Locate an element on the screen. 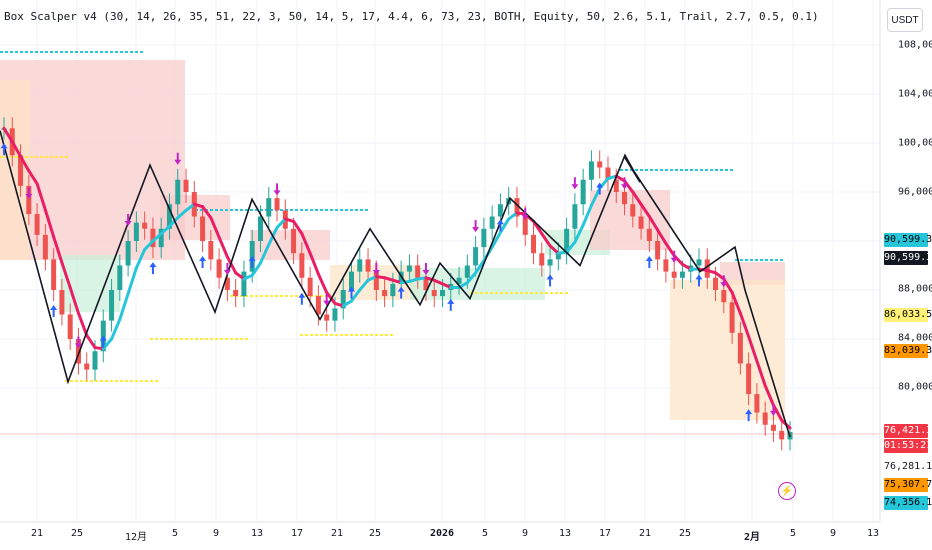 This screenshot has width=932, height=550. level-tag: 83,039.3 is located at coordinates (908, 351).